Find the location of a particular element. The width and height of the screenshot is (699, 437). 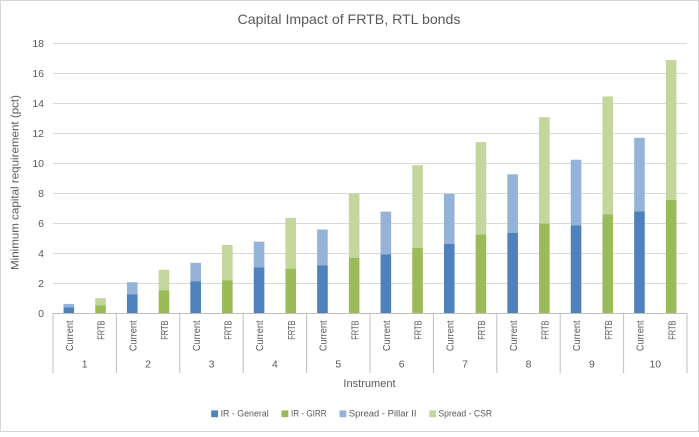

svg-text: Spread - CSR is located at coordinates (465, 414).